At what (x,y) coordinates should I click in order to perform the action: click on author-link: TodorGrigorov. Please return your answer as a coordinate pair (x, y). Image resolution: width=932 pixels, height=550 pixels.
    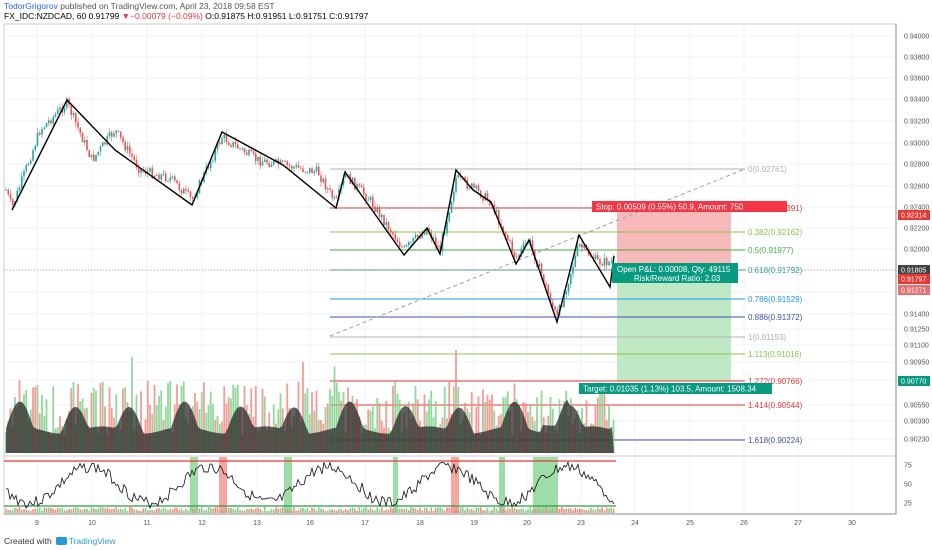
    Looking at the image, I should click on (31, 6).